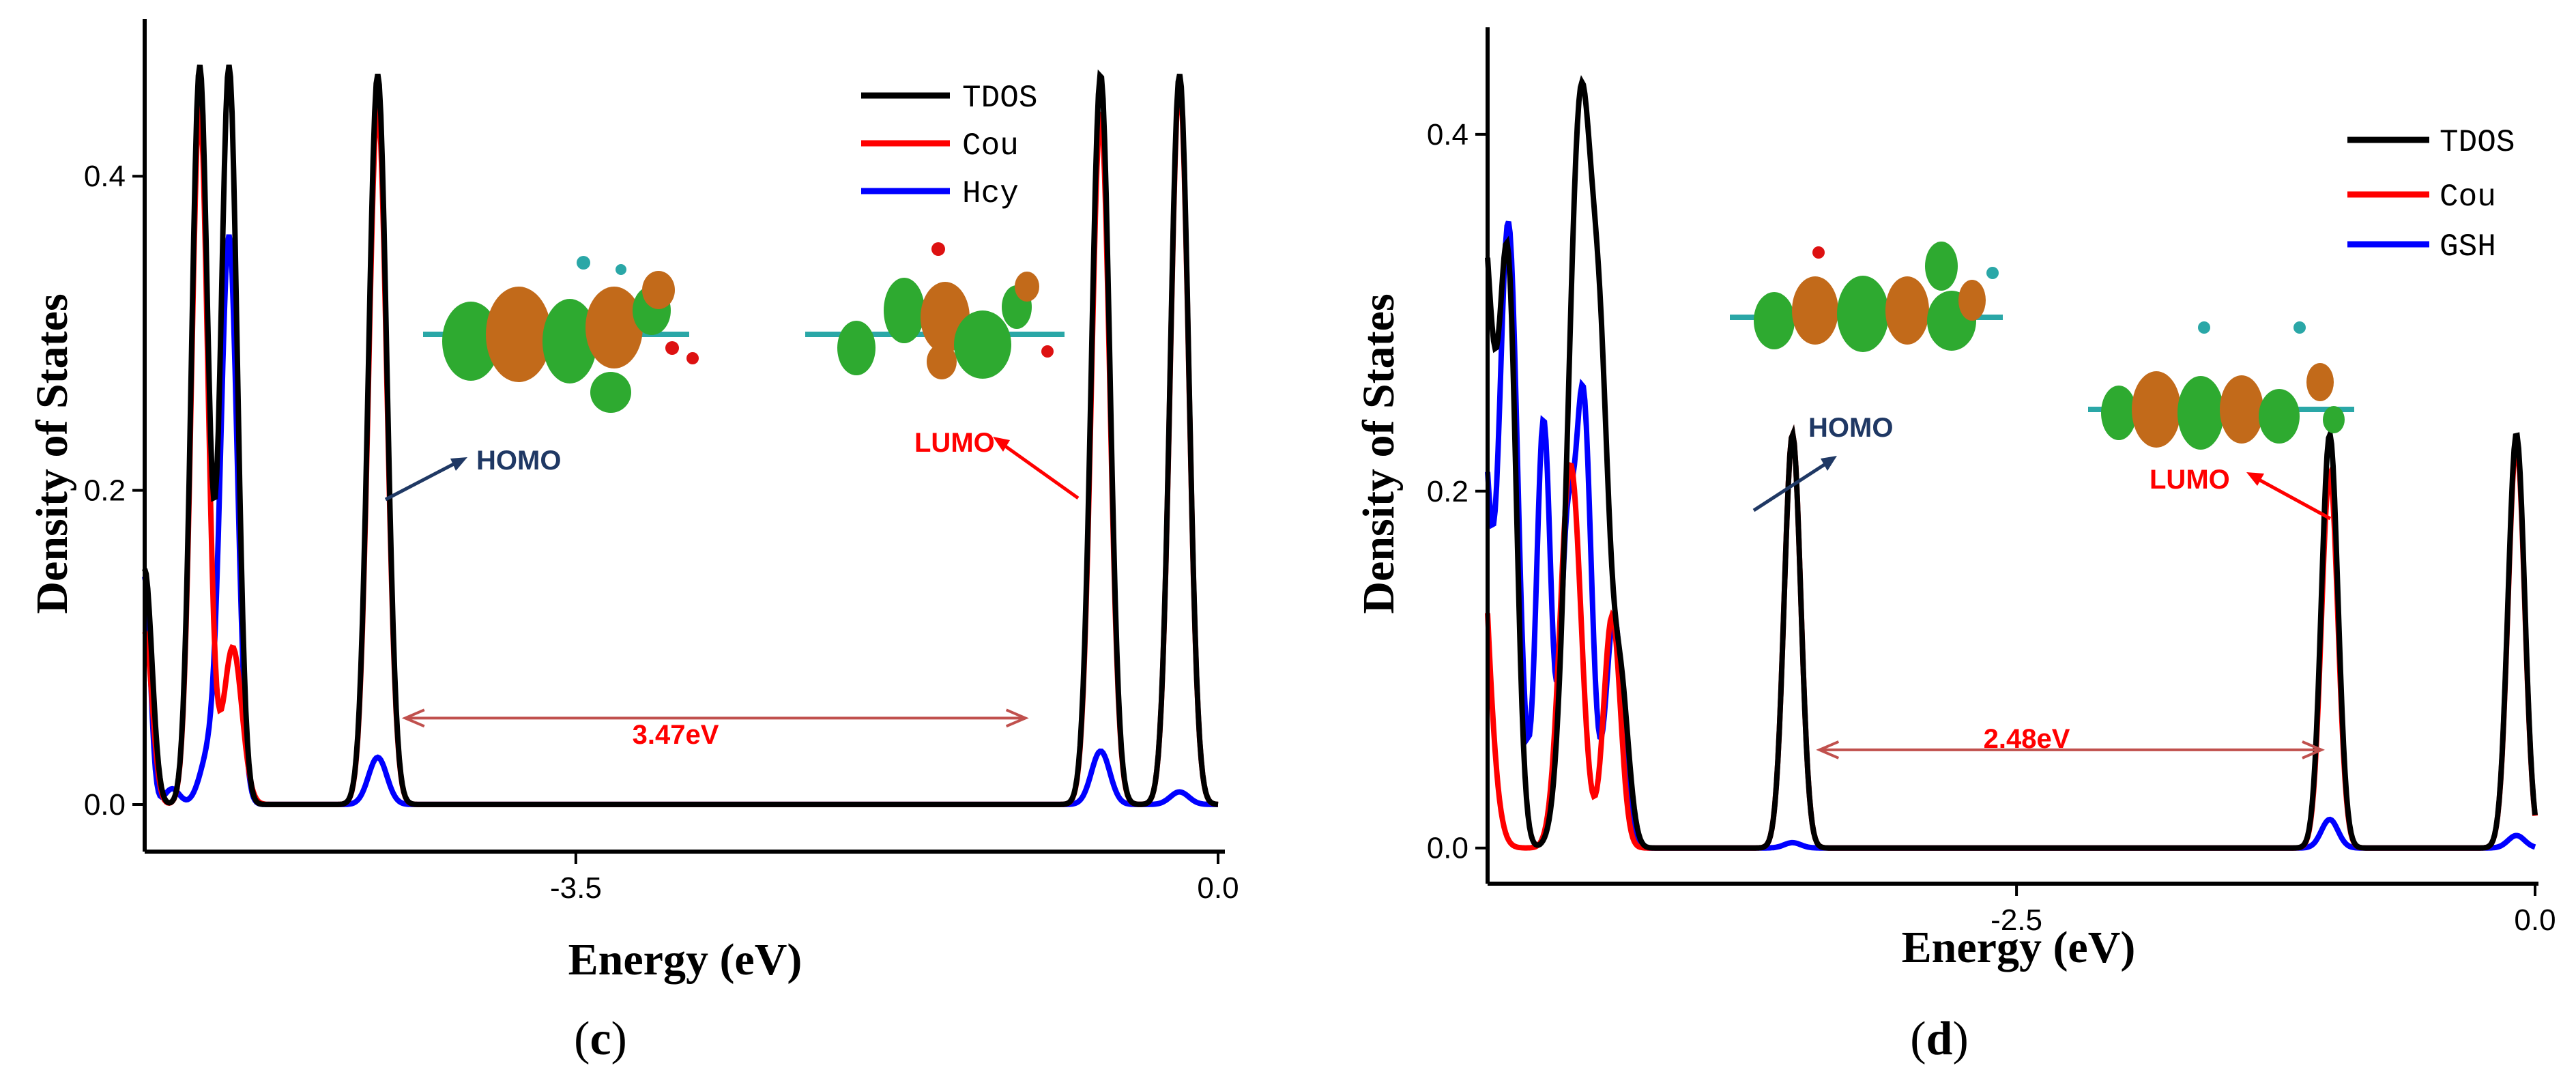  What do you see at coordinates (2016, 920) in the screenshot?
I see `x-tick-label: -2.5` at bounding box center [2016, 920].